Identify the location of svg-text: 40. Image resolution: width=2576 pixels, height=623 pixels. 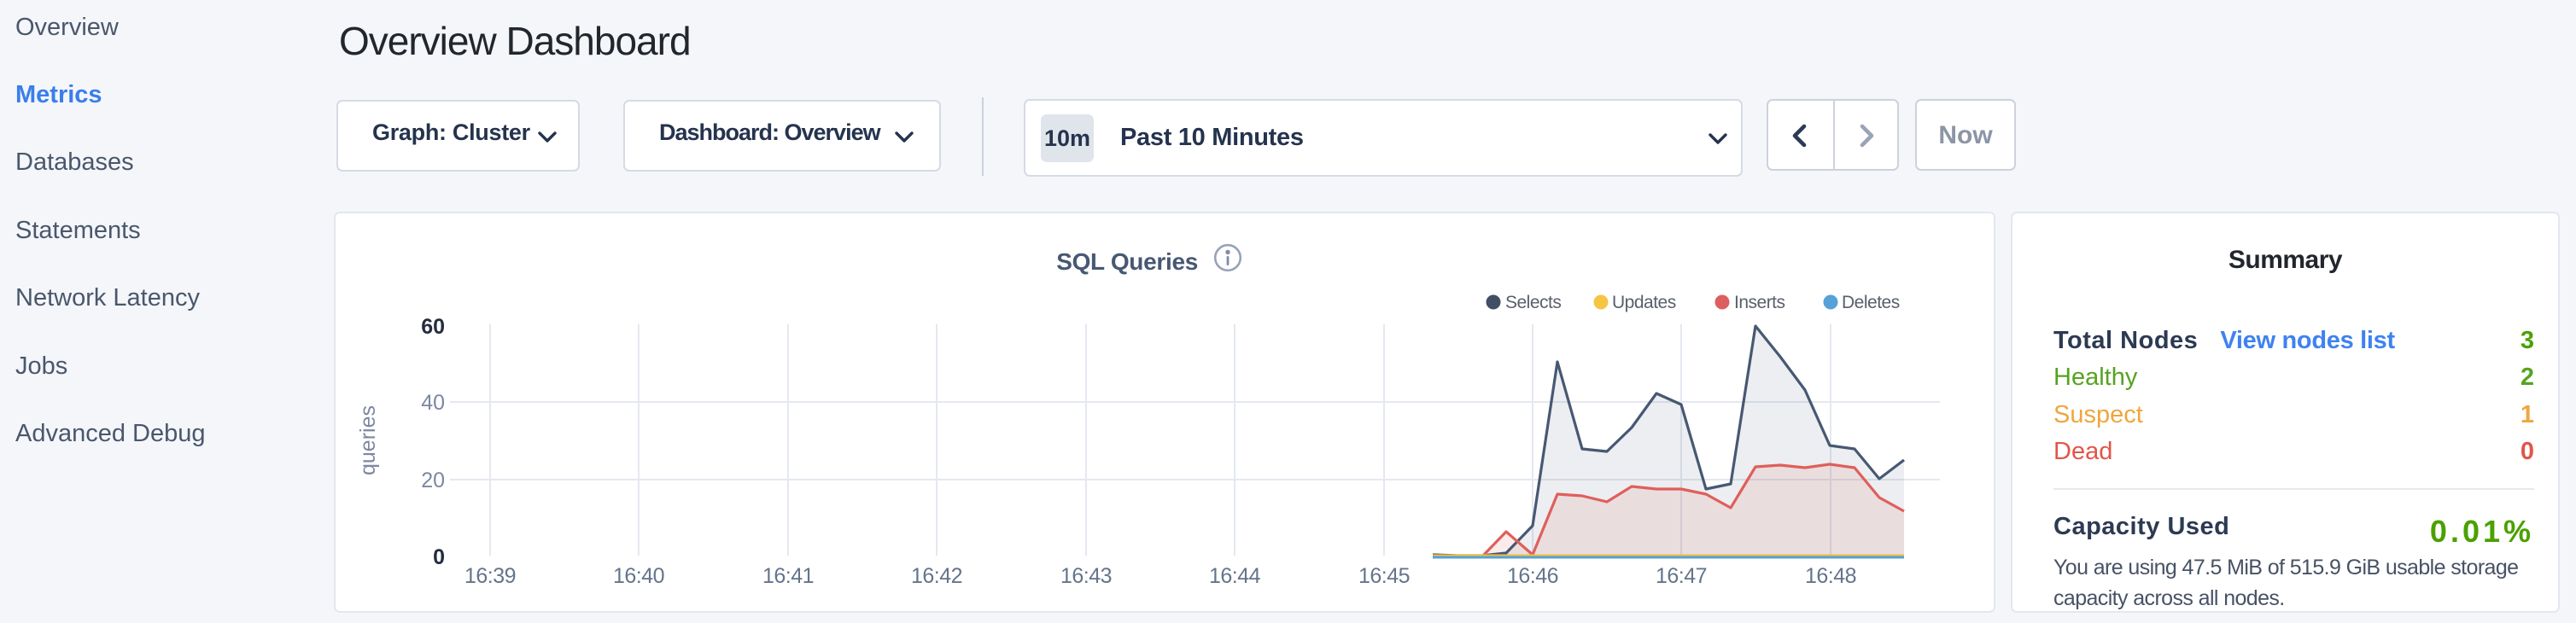
(433, 403).